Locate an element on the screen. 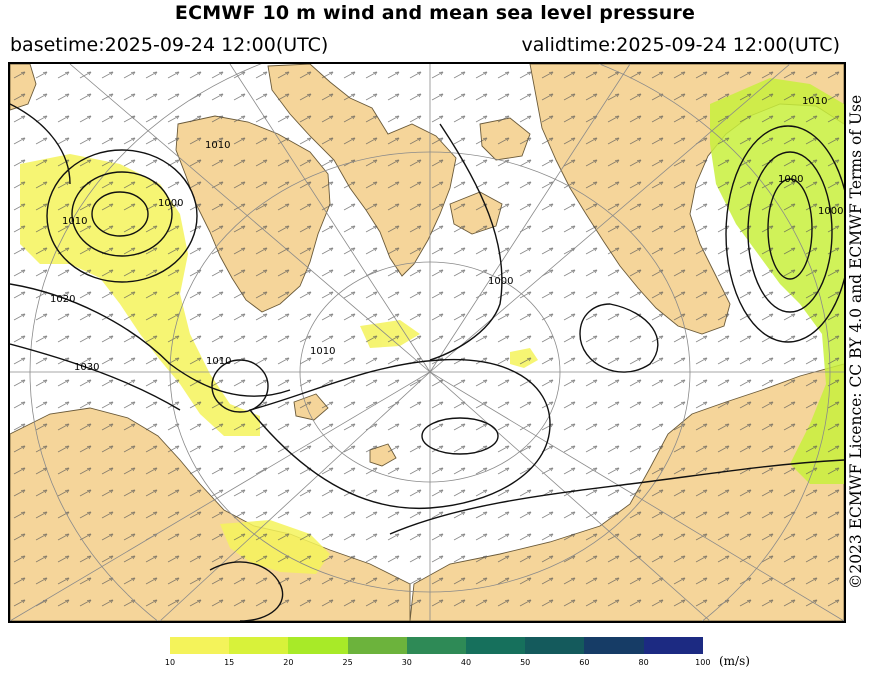 Image resolution: width=870 pixels, height=680 pixels. colorbar-tick: 20 is located at coordinates (288, 662).